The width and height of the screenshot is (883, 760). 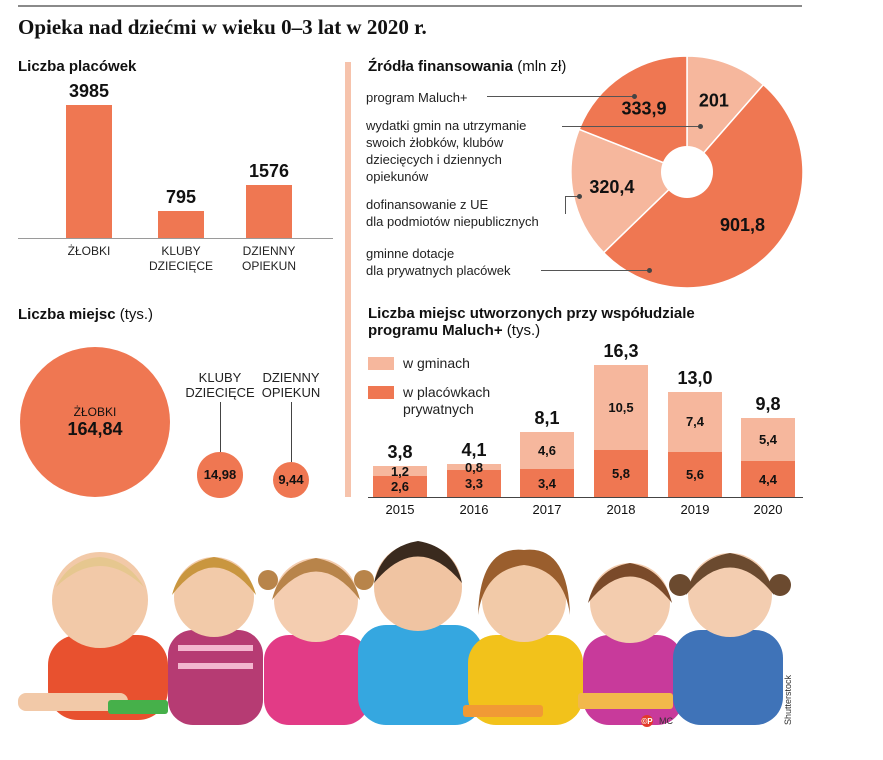 What do you see at coordinates (89, 251) in the screenshot?
I see `placowki-category: ŻŁOBKI` at bounding box center [89, 251].